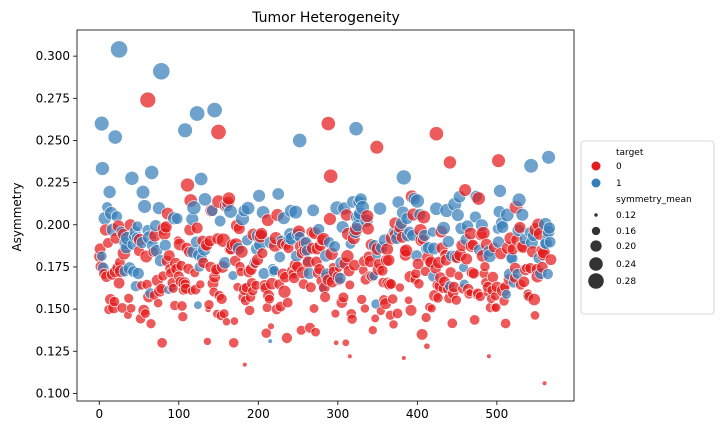 Image resolution: width=724 pixels, height=433 pixels. What do you see at coordinates (654, 200) in the screenshot?
I see `legend-size-title: symmetry_mean` at bounding box center [654, 200].